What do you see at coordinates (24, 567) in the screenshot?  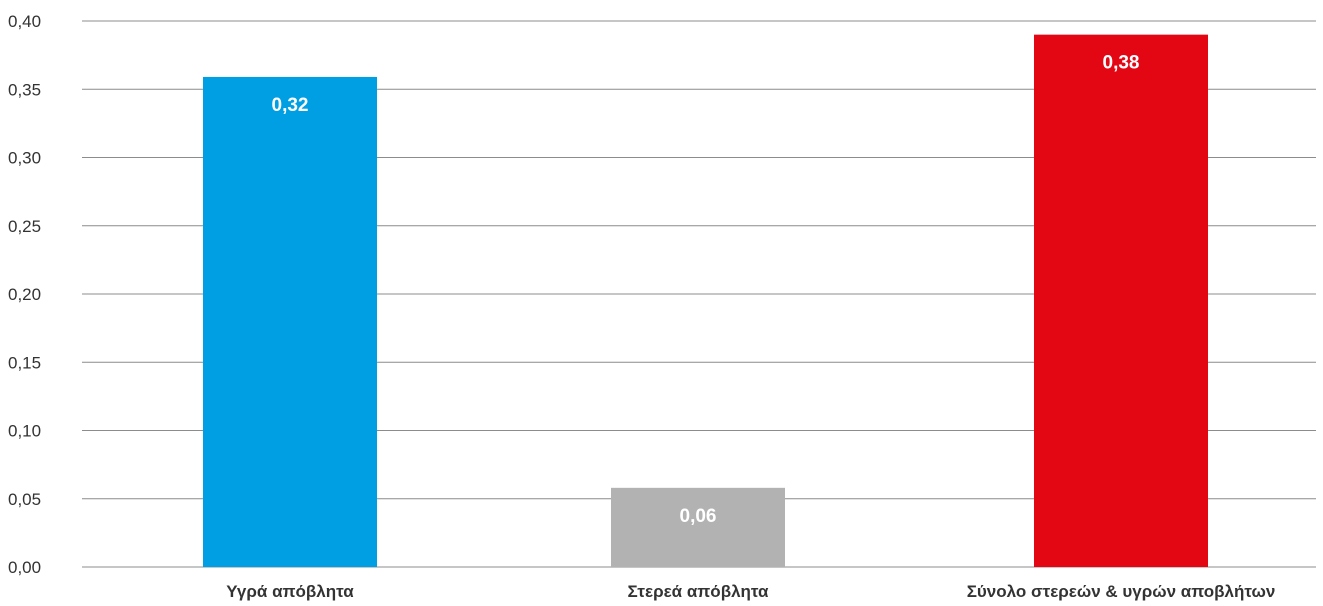 I see `y-tick-label: 0,00` at bounding box center [24, 567].